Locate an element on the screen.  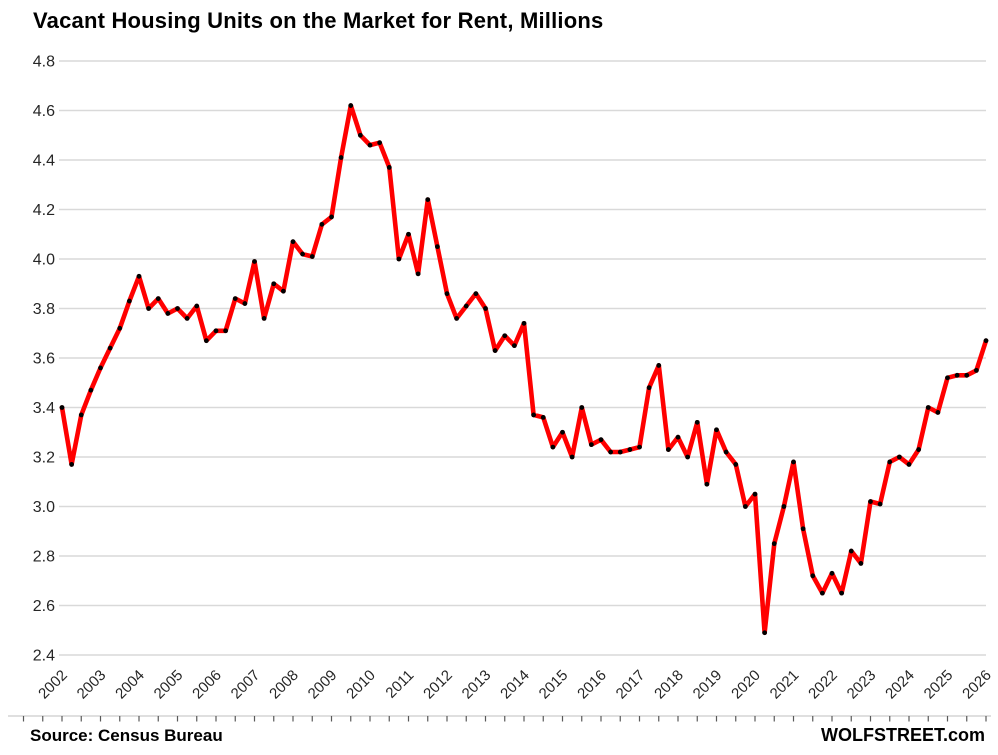
x-tick-label: 2008 is located at coordinates (284, 685).